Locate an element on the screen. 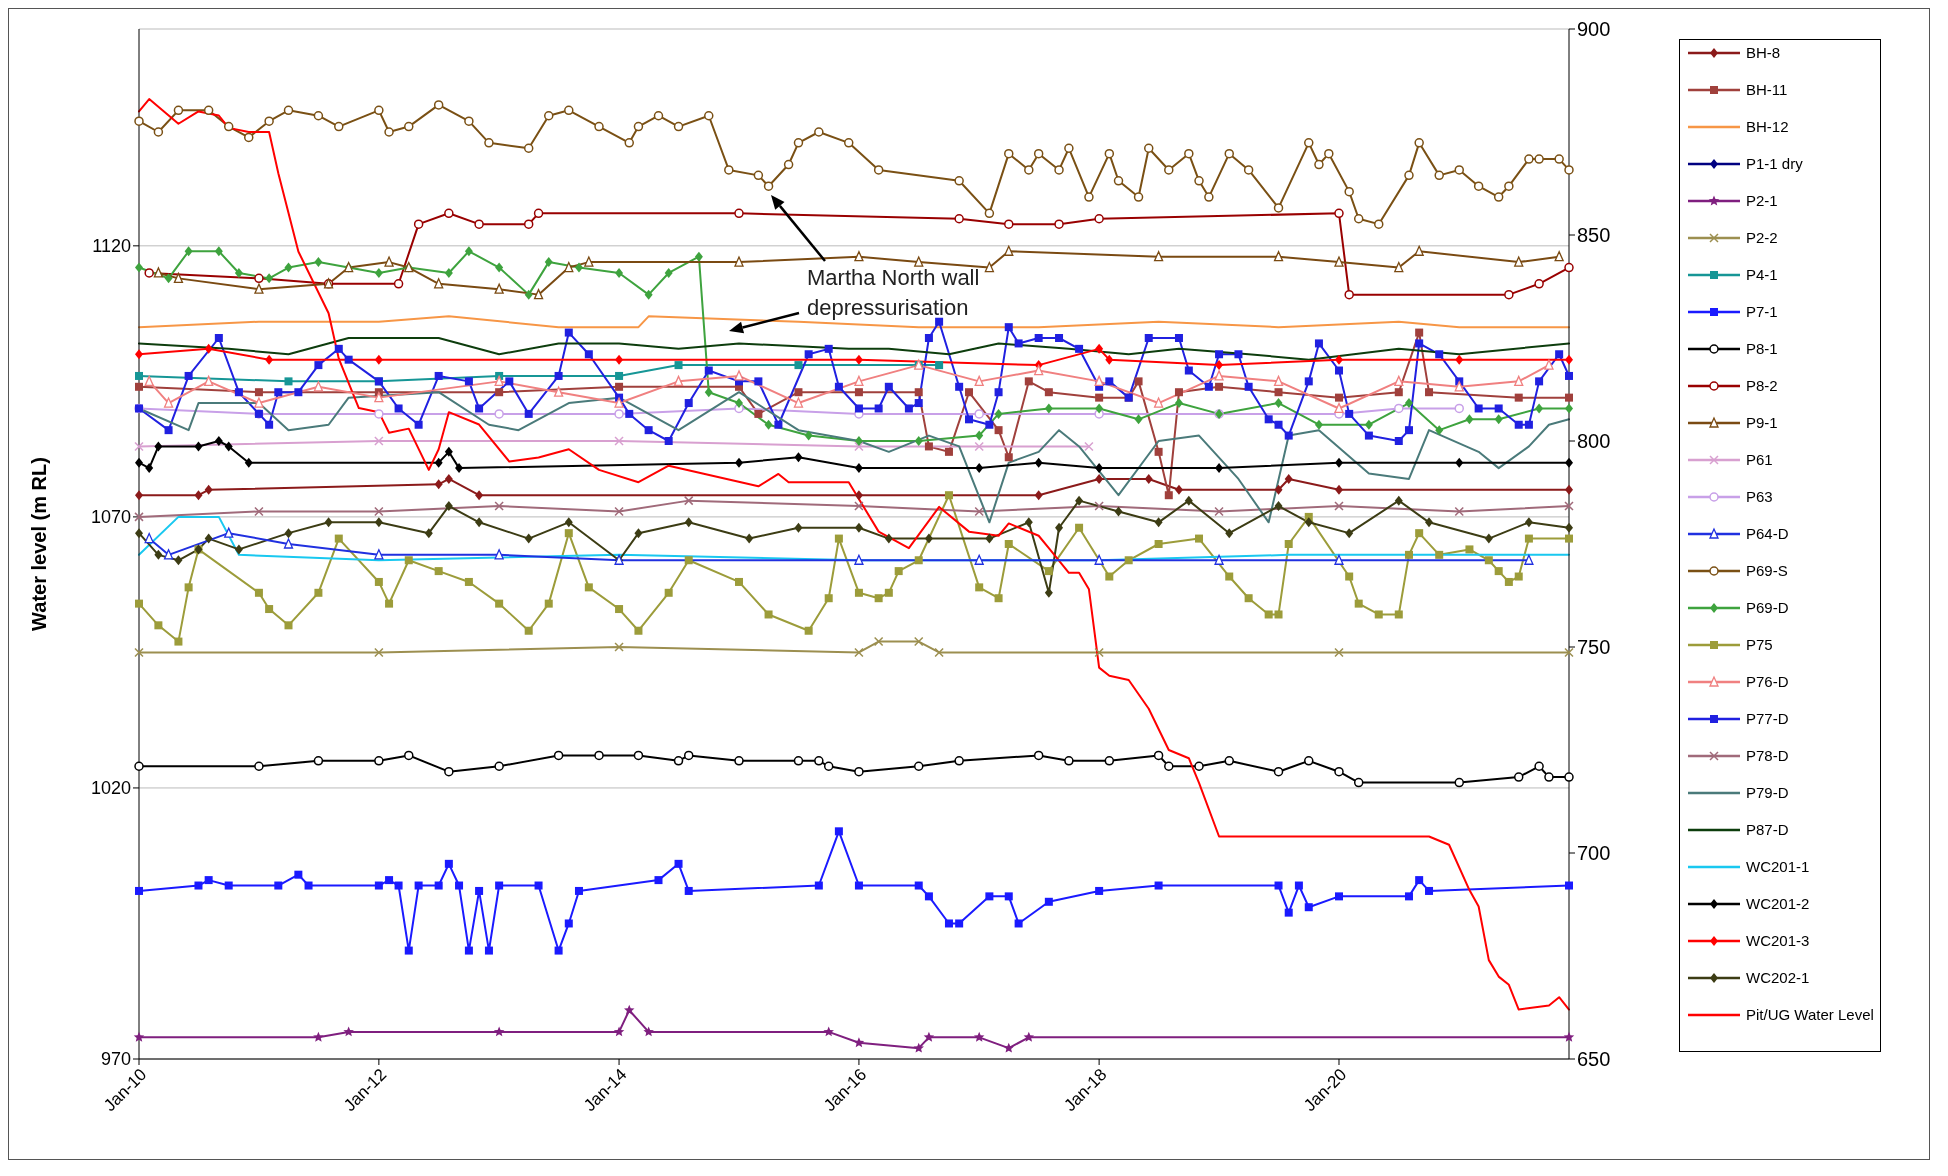 The width and height of the screenshot is (1948, 1176). legend-label: P2-1 is located at coordinates (1762, 200).